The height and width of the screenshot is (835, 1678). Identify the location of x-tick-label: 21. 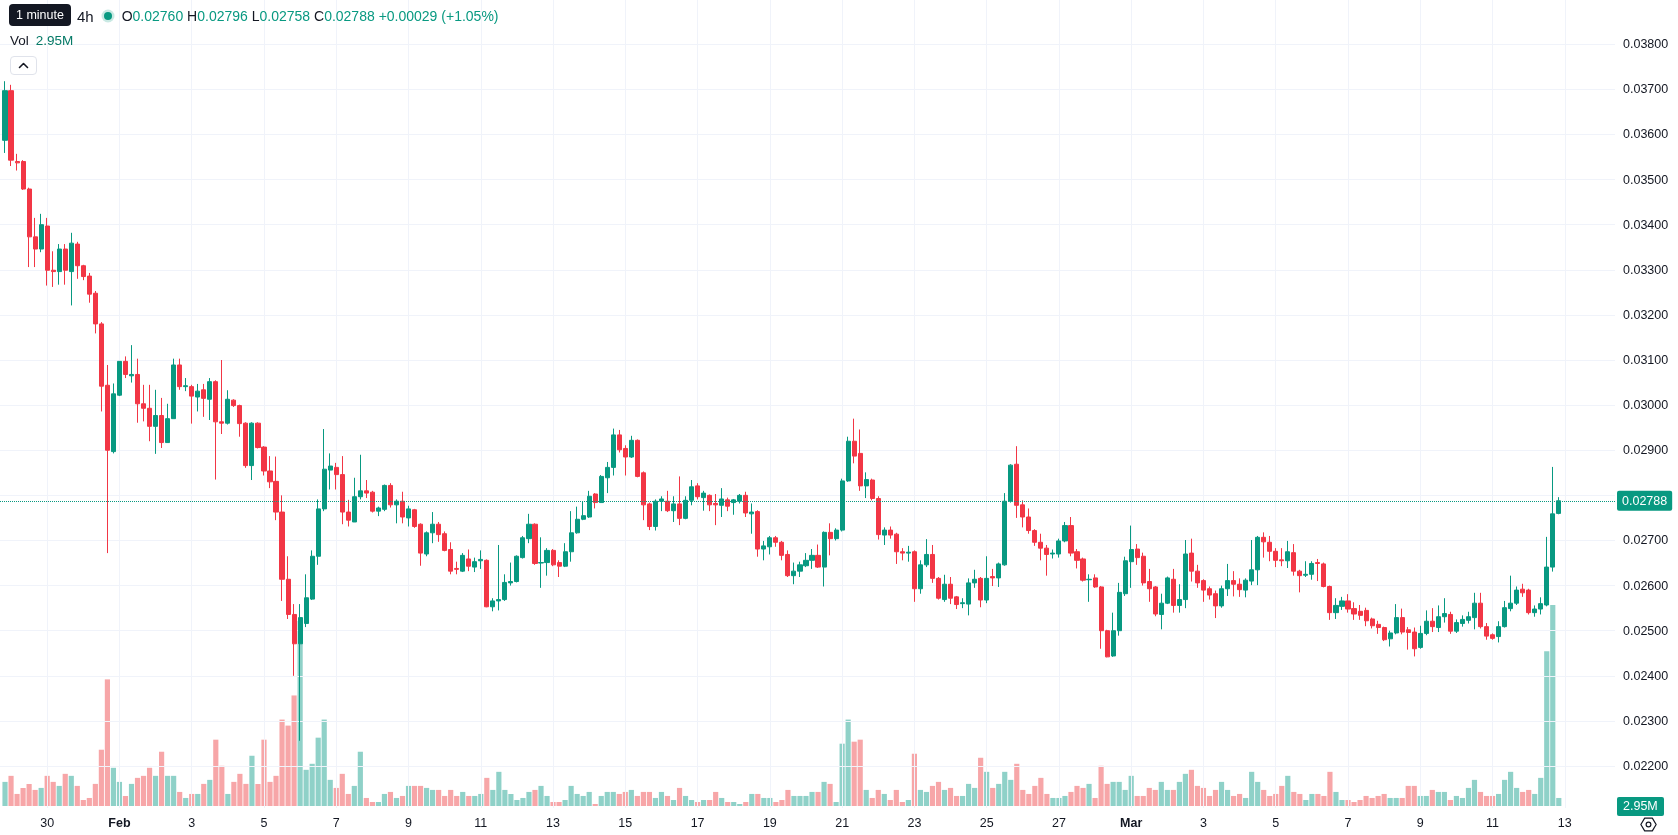
(842, 822).